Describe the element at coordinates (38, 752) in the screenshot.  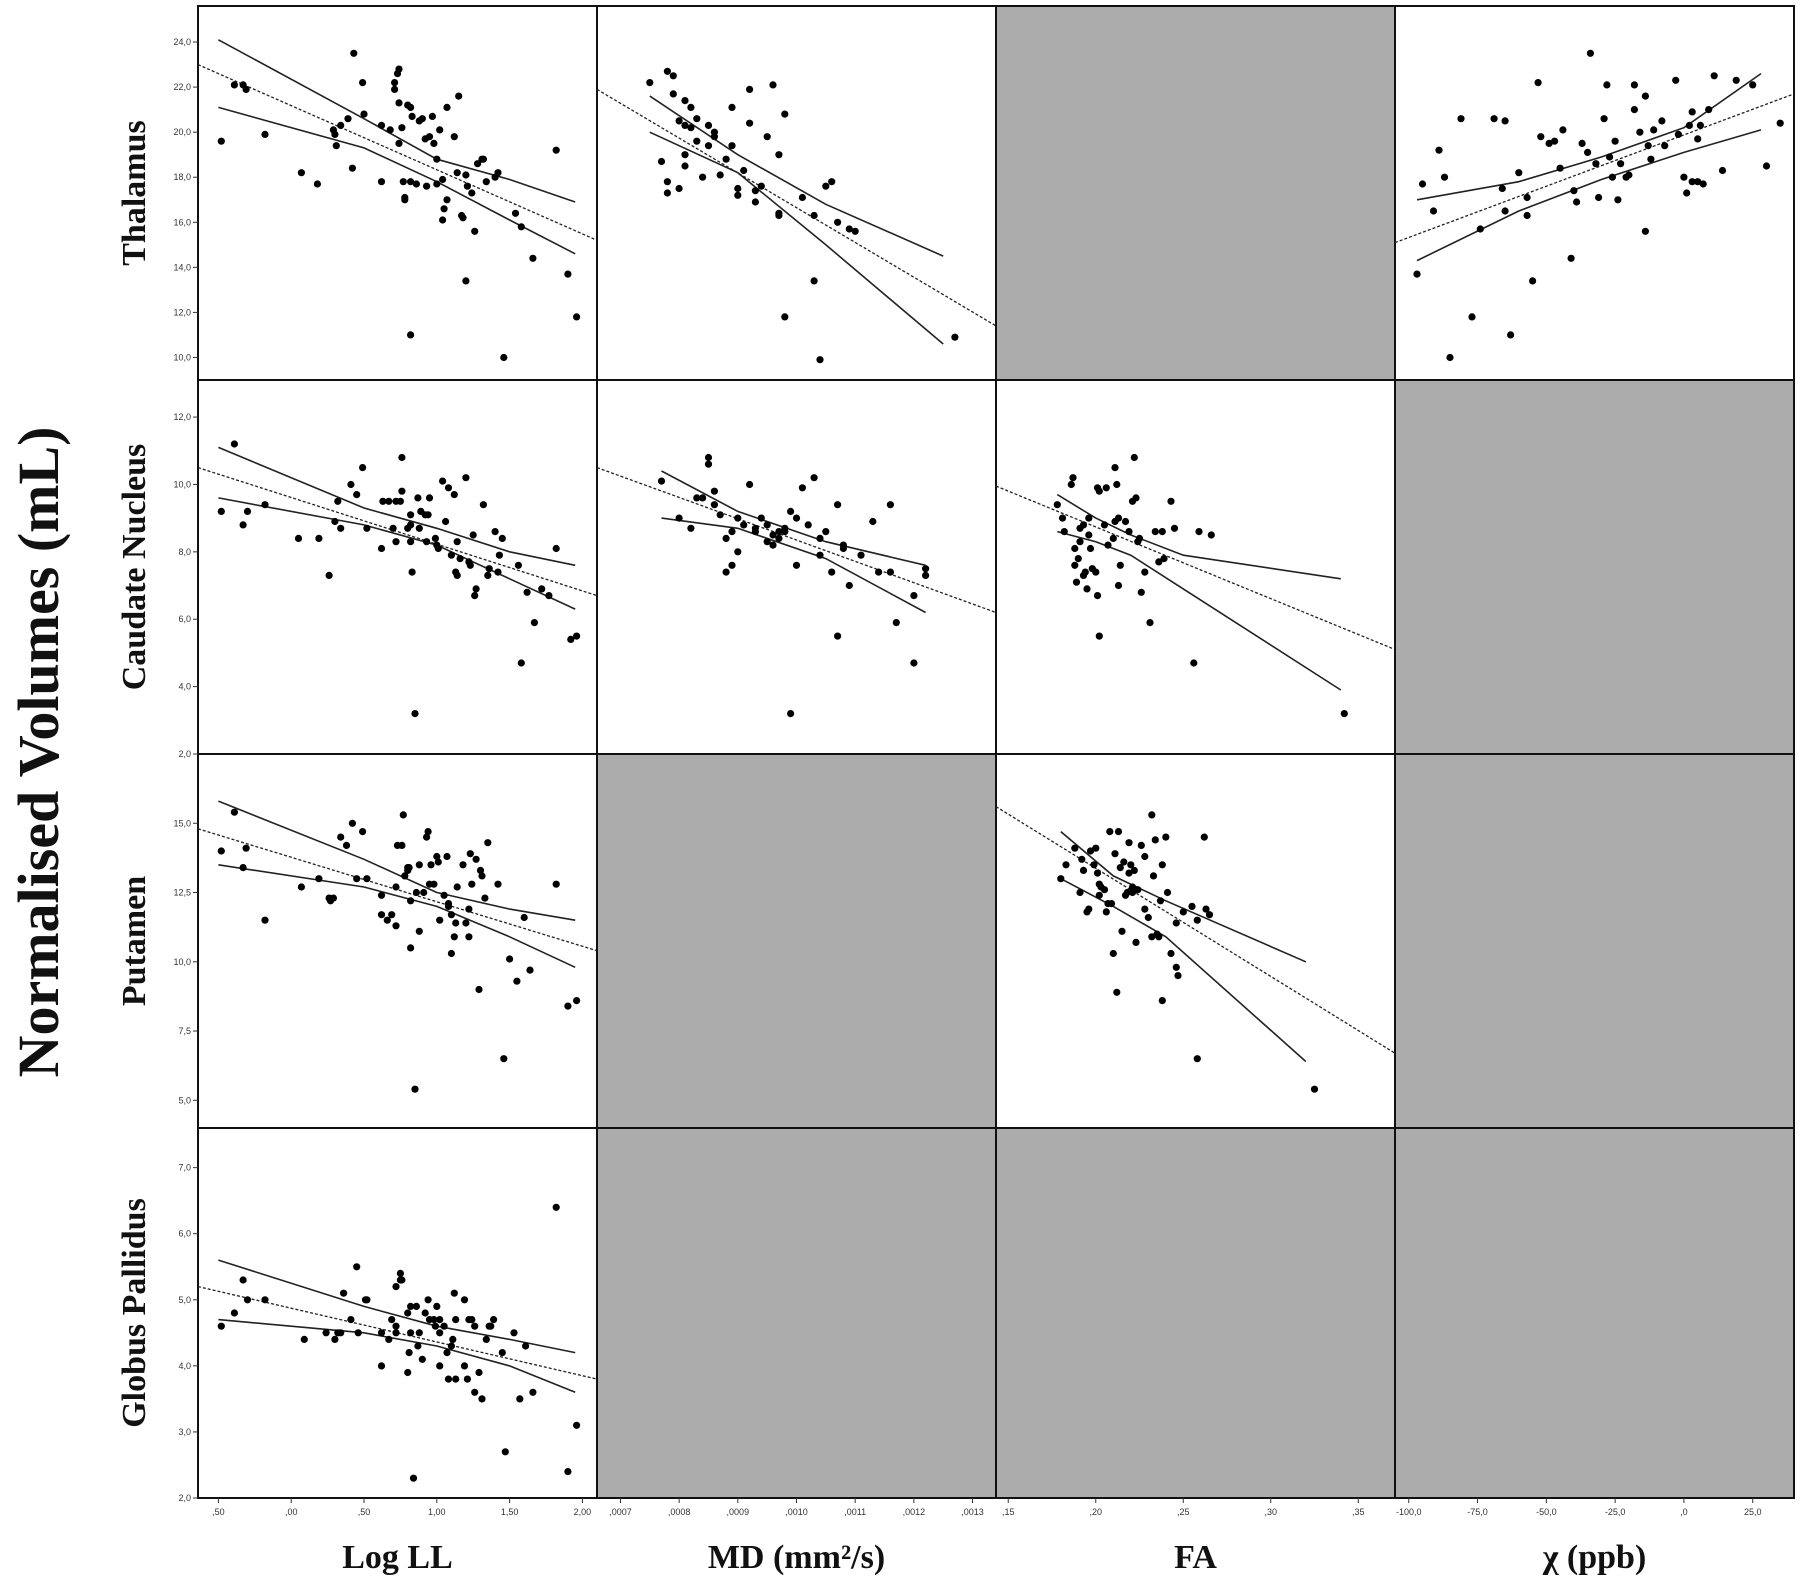
I see `y-axis-main-label: Normalised Volumes (mL)` at that location.